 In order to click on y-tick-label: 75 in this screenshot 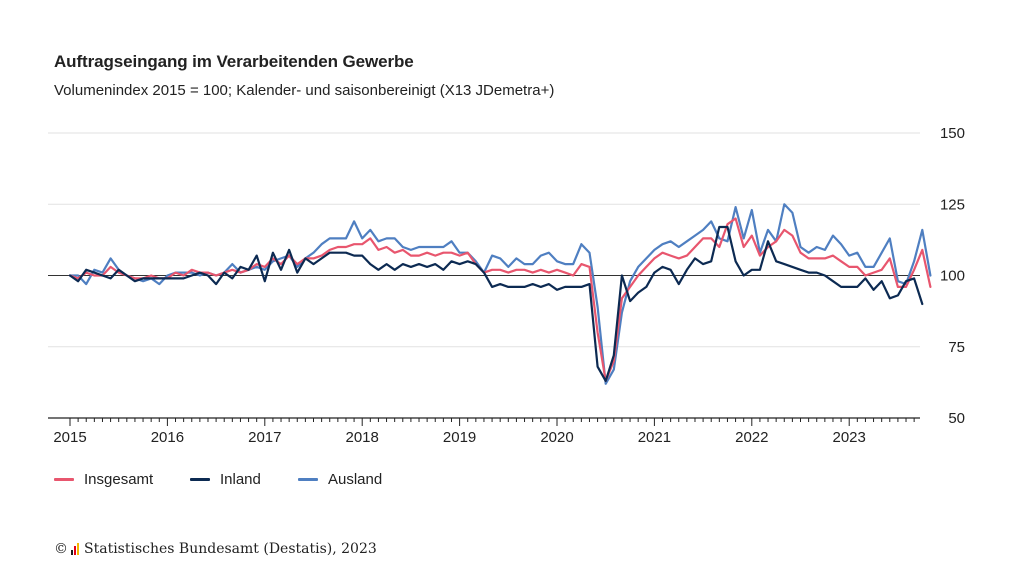, I will do `click(956, 347)`.